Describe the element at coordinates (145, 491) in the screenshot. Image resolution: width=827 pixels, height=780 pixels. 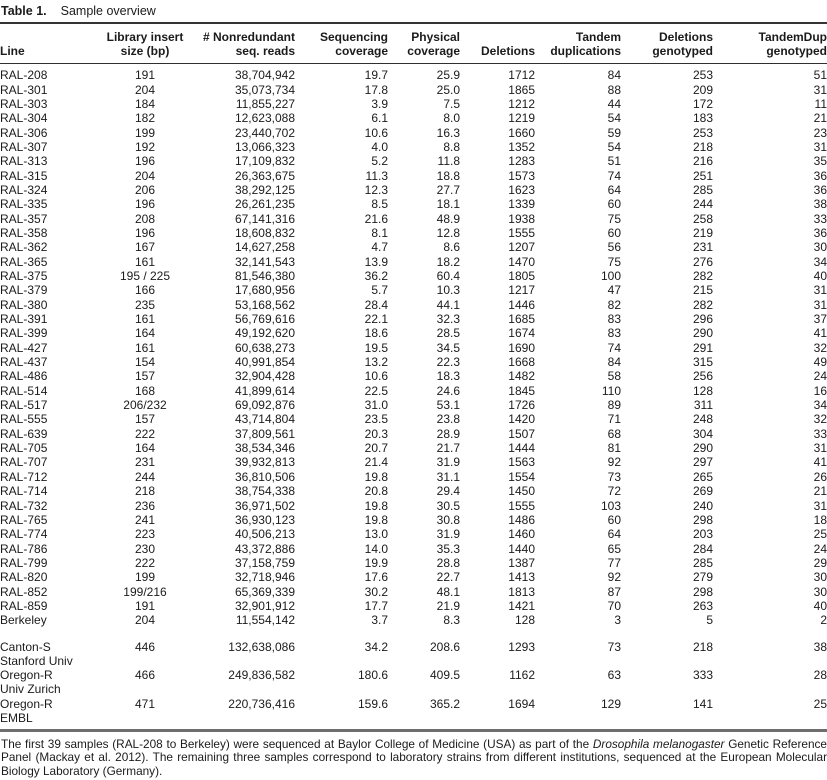
I see `value-cell: 218` at that location.